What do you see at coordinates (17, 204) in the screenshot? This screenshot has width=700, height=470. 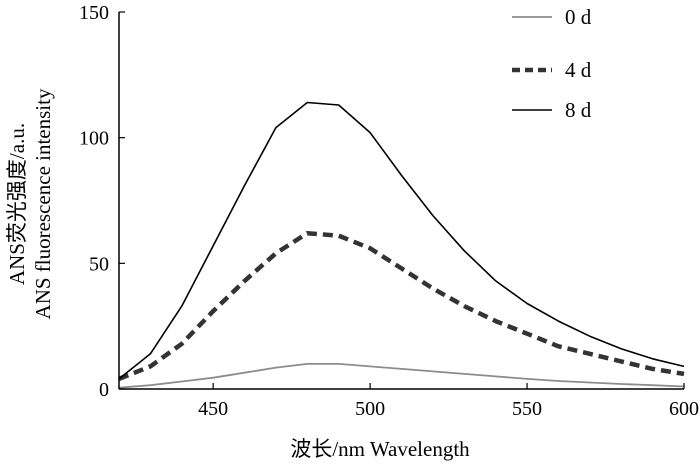 I see `y-axis-label-line1: ANS荧光强度/a.u.` at bounding box center [17, 204].